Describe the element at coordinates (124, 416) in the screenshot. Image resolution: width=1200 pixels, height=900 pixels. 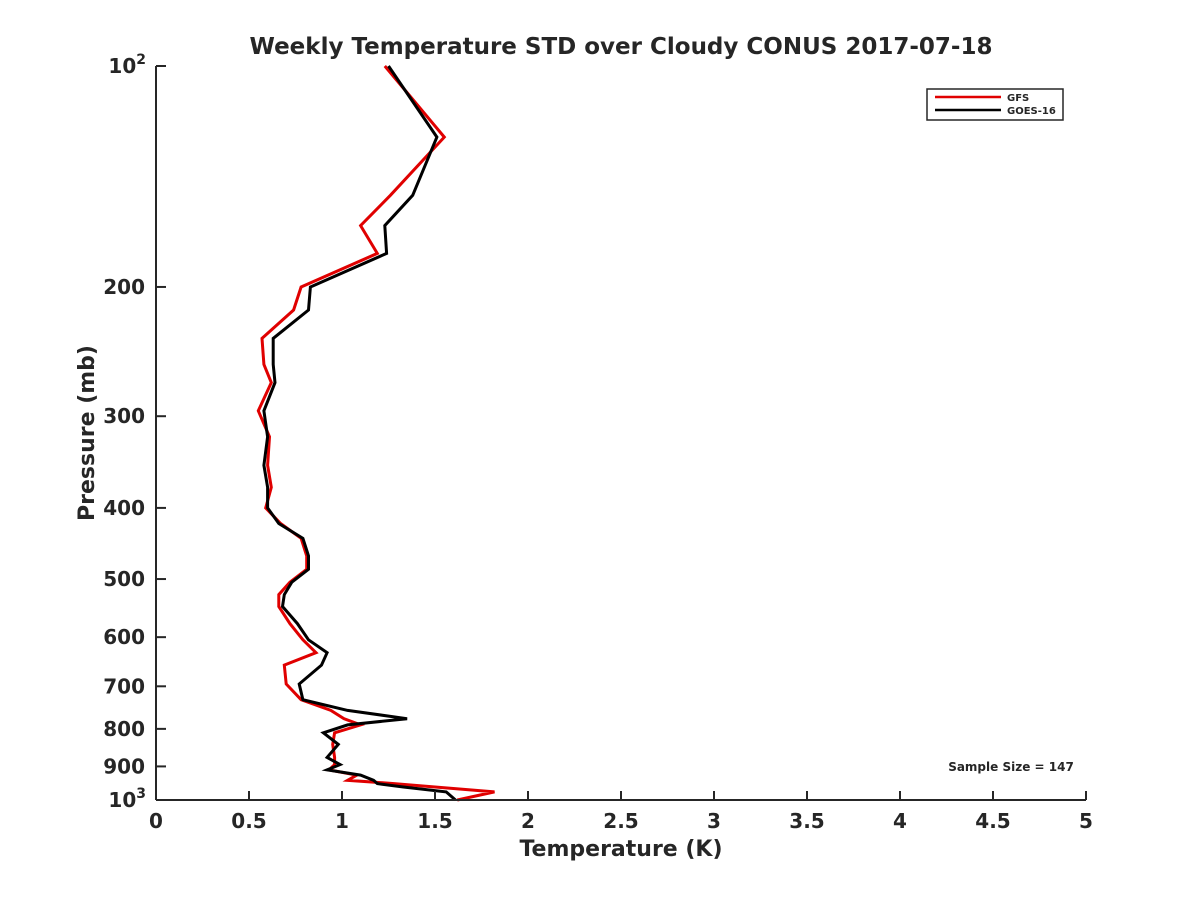
I see `y-tick-label: 300` at that location.